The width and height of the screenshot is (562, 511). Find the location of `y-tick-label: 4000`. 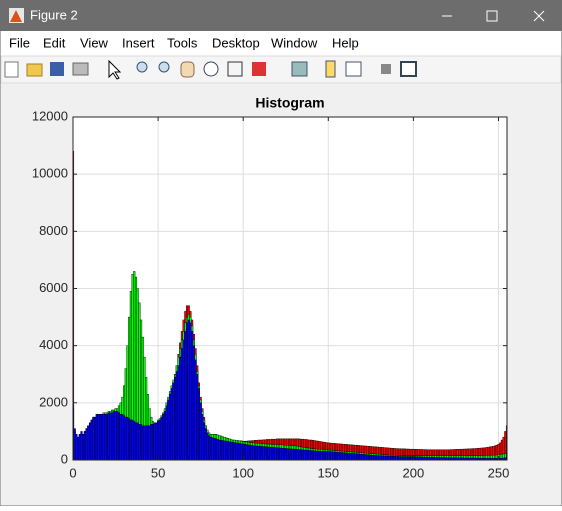

y-tick-label: 4000 is located at coordinates (53, 344).